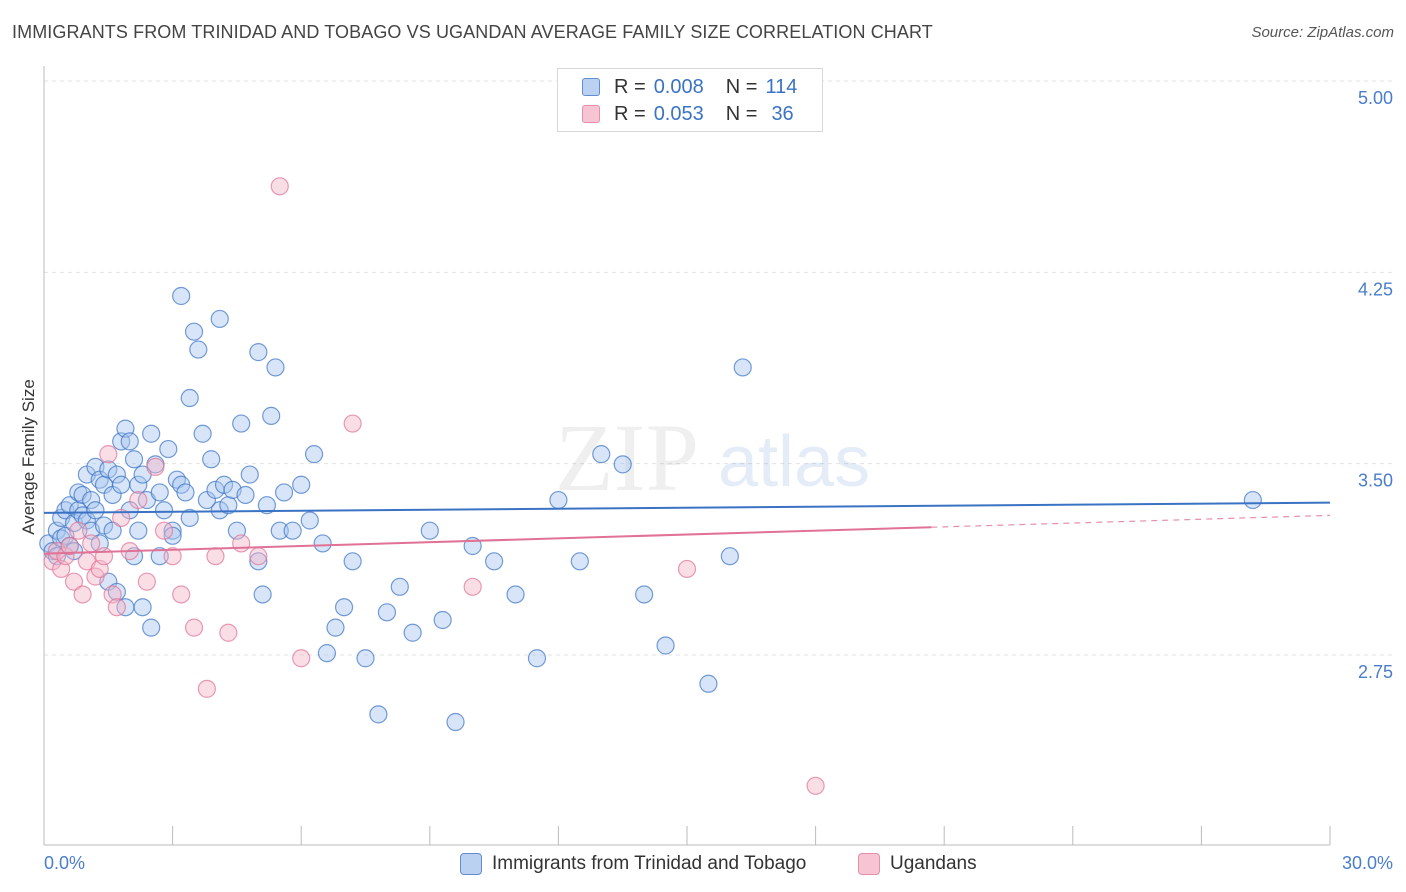 The height and width of the screenshot is (892, 1406). What do you see at coordinates (794, 462) in the screenshot?
I see `watermark-atlas: atlas` at bounding box center [794, 462].